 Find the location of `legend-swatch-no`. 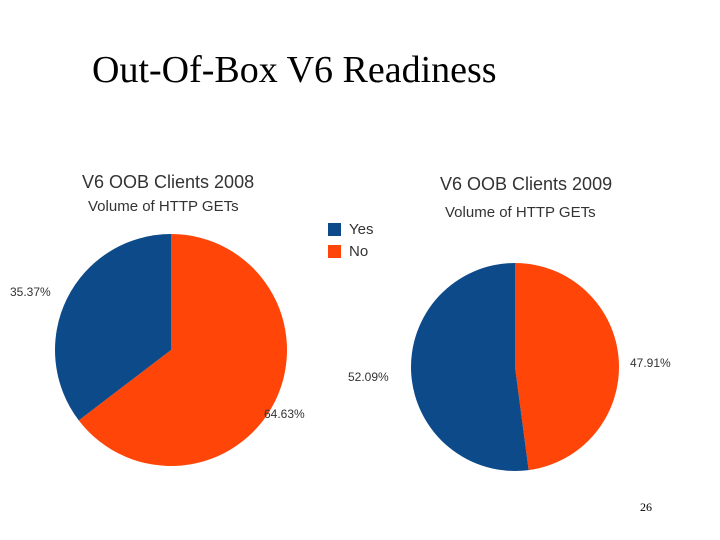

legend-swatch-no is located at coordinates (334, 251).